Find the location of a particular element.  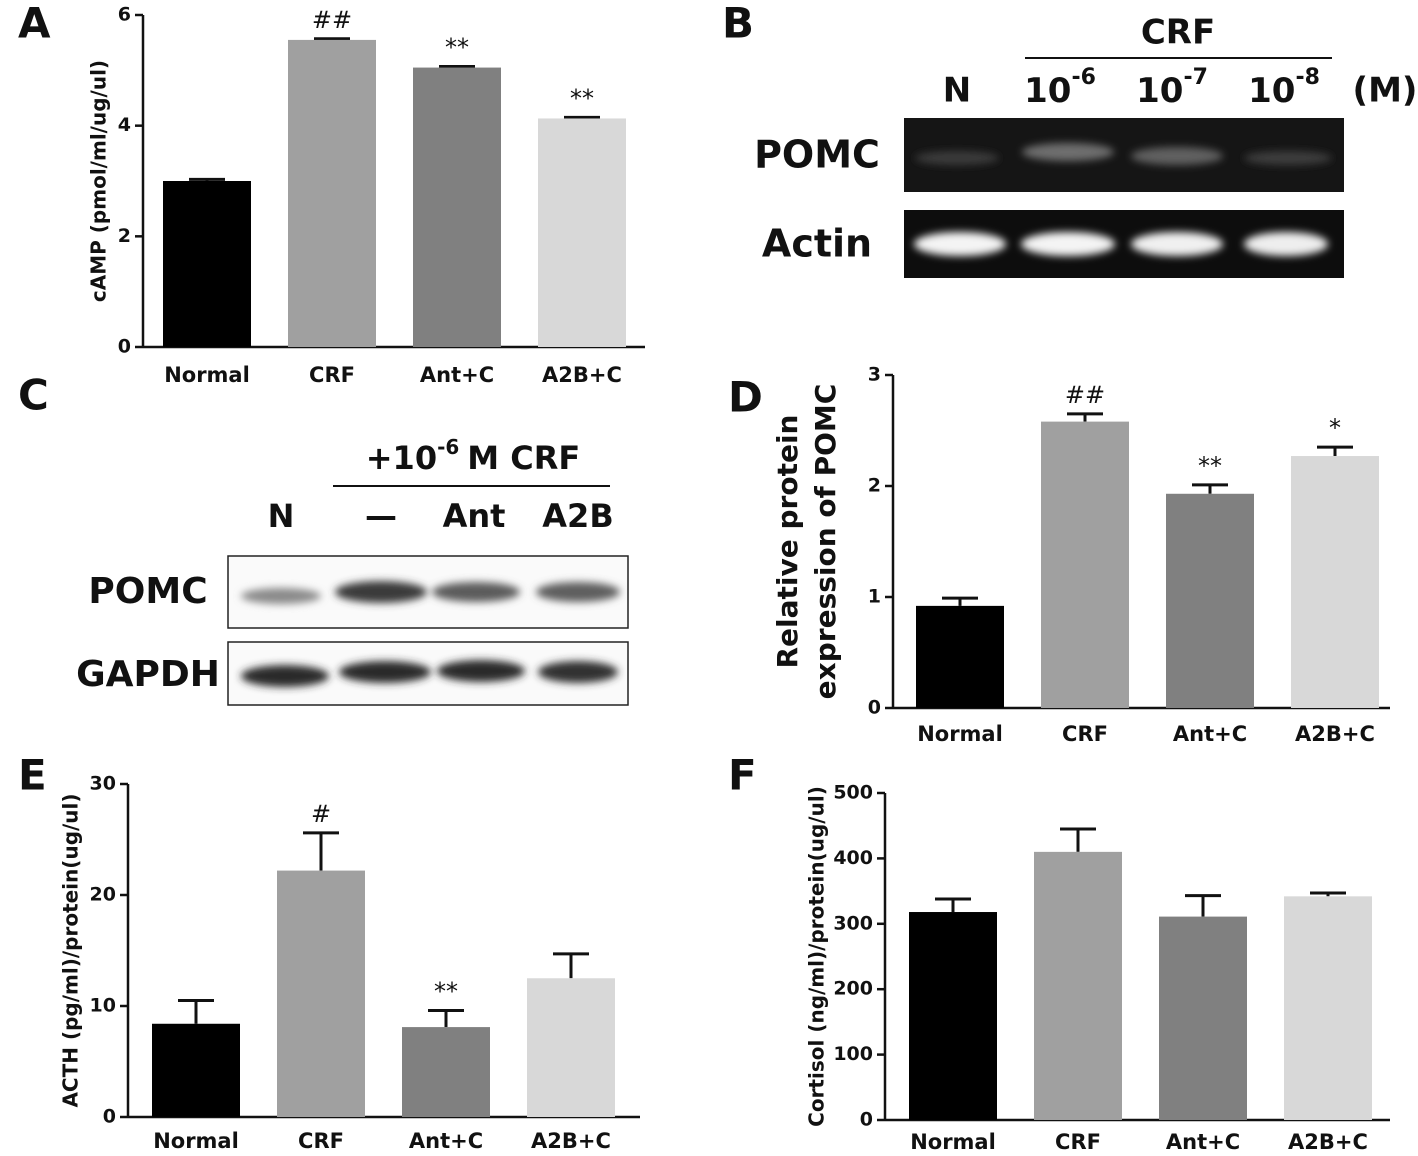

y-axis-label: ACTH (pg/ml)/protein(ug/ul) is located at coordinates (71, 950).